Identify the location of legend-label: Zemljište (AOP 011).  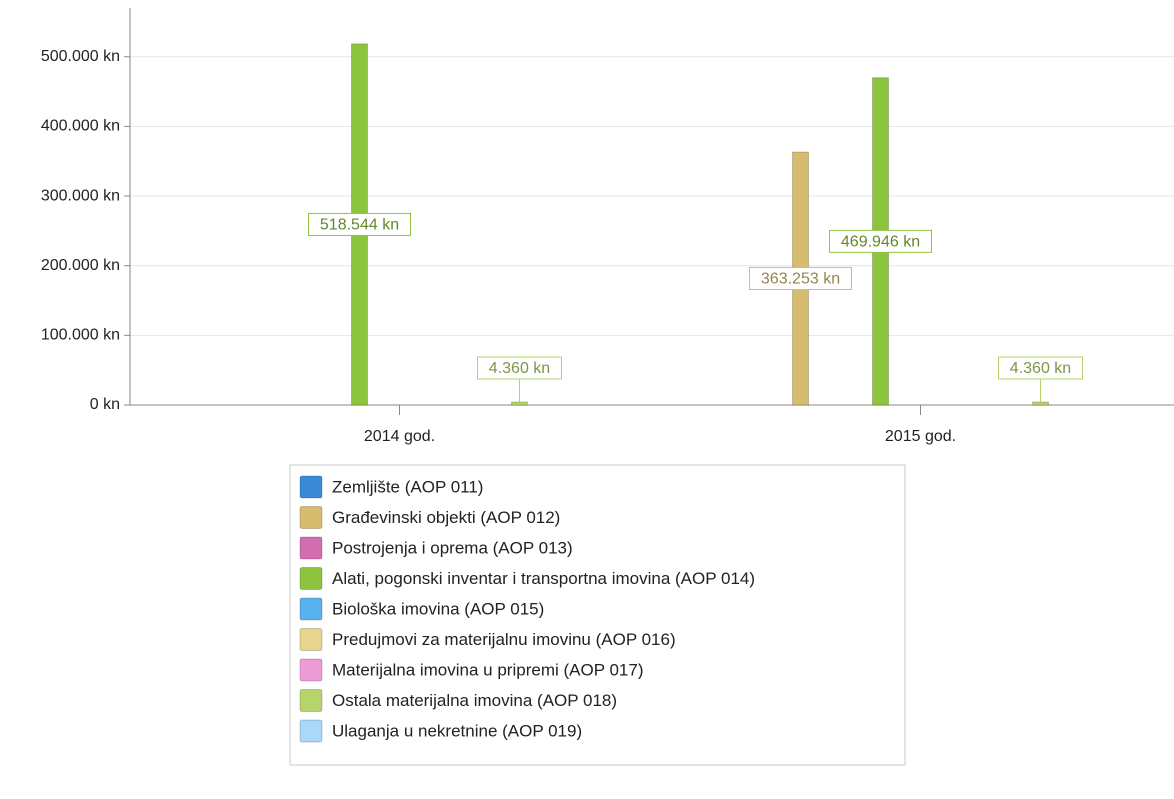
(407, 486).